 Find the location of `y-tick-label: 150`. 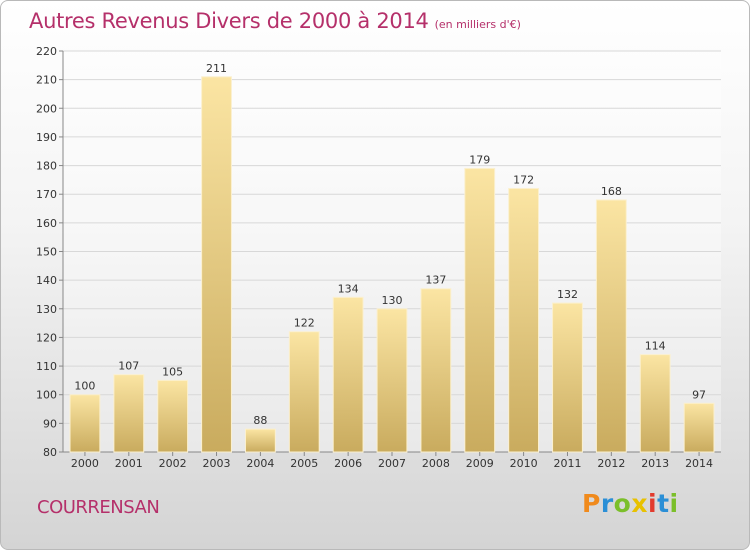

y-tick-label: 150 is located at coordinates (46, 252).